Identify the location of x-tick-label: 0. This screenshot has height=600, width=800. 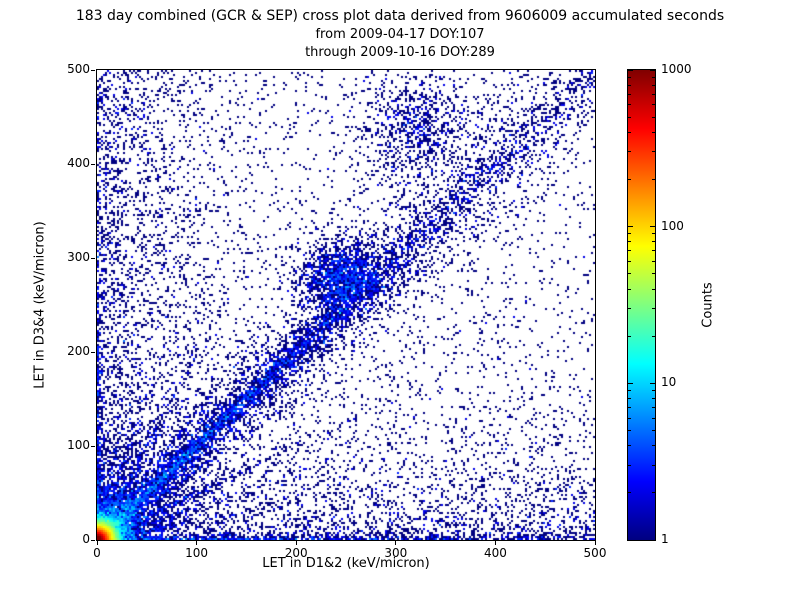
(97, 553).